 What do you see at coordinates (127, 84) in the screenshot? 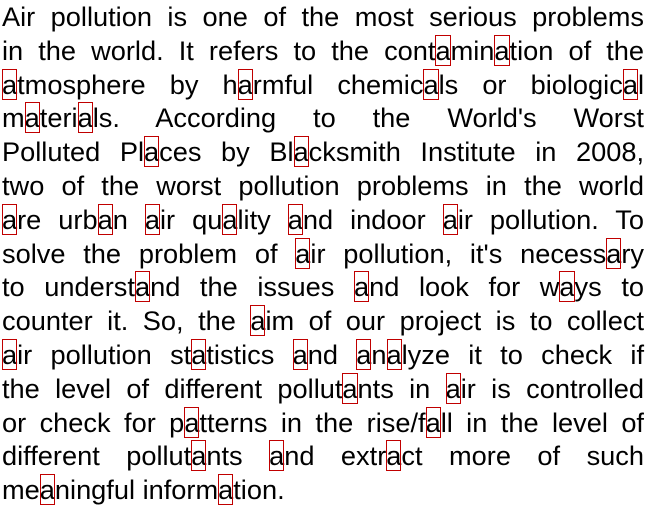
I see `text-segment: tmosphere by h` at bounding box center [127, 84].